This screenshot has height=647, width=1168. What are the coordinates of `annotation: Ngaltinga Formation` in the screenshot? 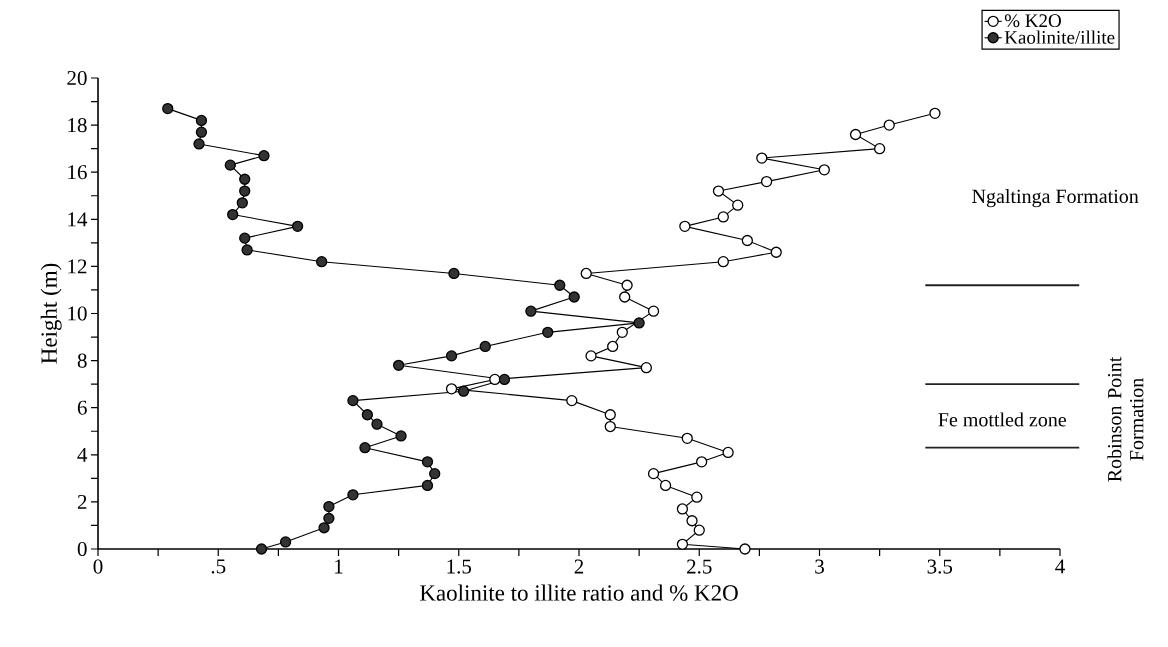 It's located at (1055, 198).